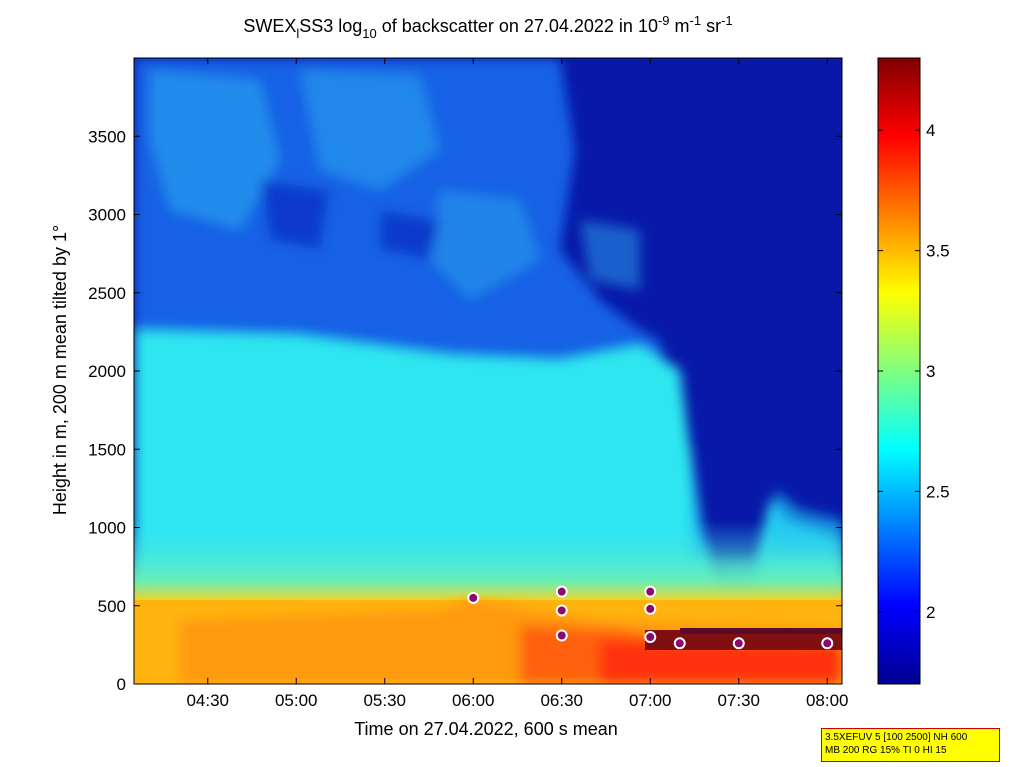  Describe the element at coordinates (930, 612) in the screenshot. I see `colorbar-tick-label: 2` at that location.